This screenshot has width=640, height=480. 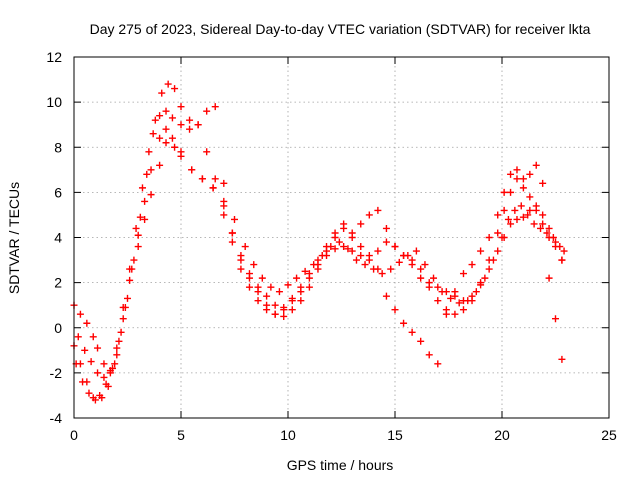 I want to click on y-tick-label-3: 2, so click(x=58, y=283).